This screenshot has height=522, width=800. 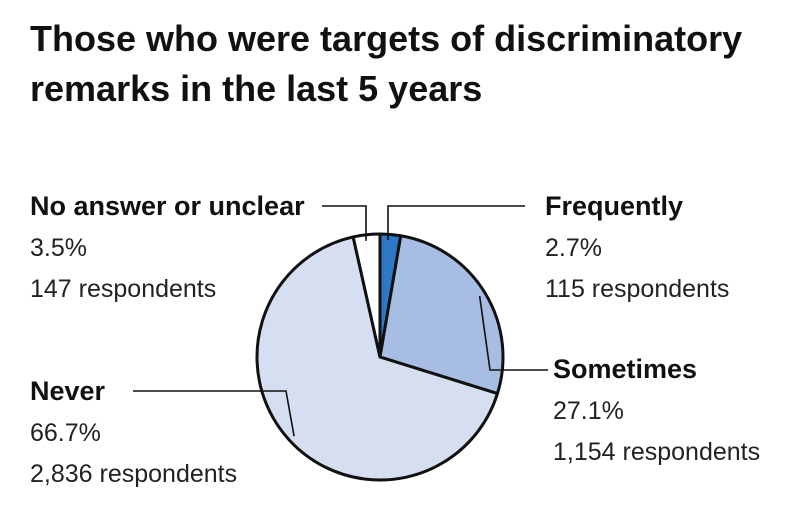 I want to click on slice-label-name-sometimes: Sometimes, so click(x=625, y=369).